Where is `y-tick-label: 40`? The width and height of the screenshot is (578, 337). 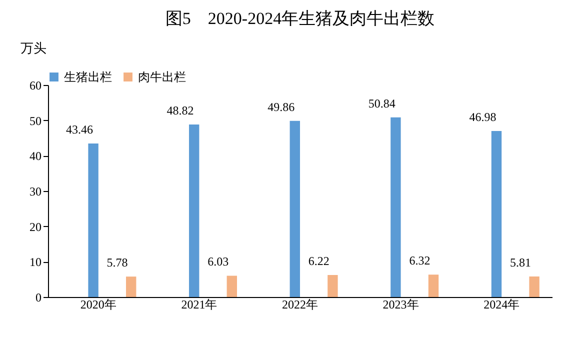
y-tick-label: 40 is located at coordinates (36, 156).